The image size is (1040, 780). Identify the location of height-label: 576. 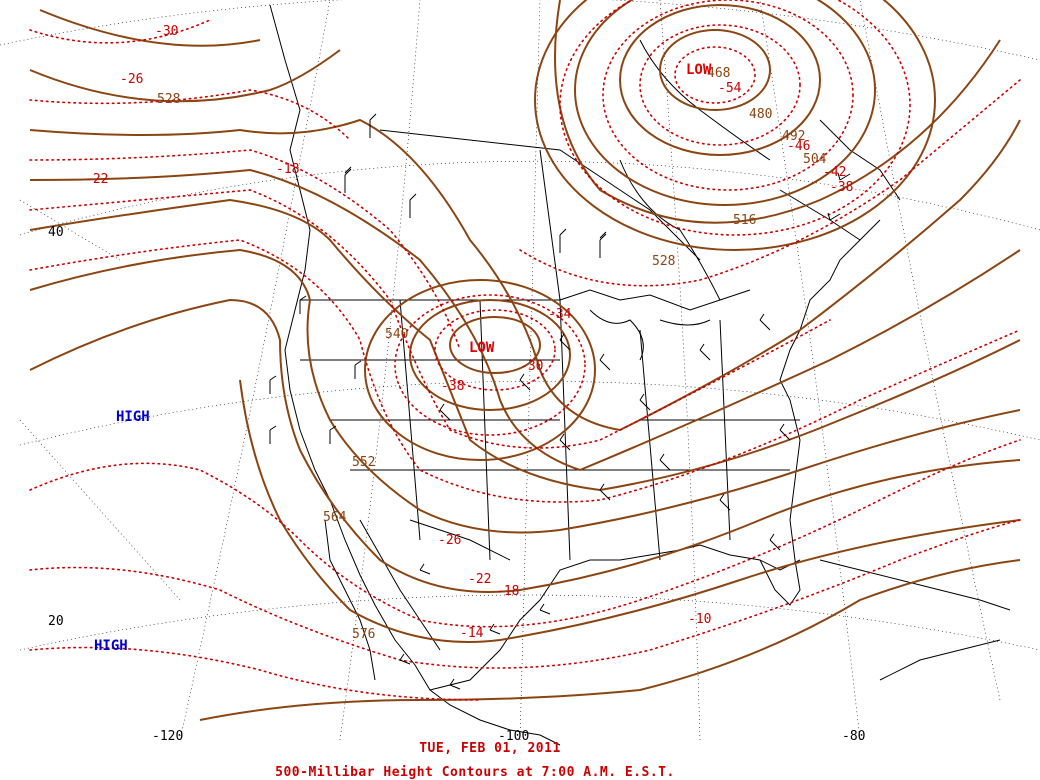
(363, 634).